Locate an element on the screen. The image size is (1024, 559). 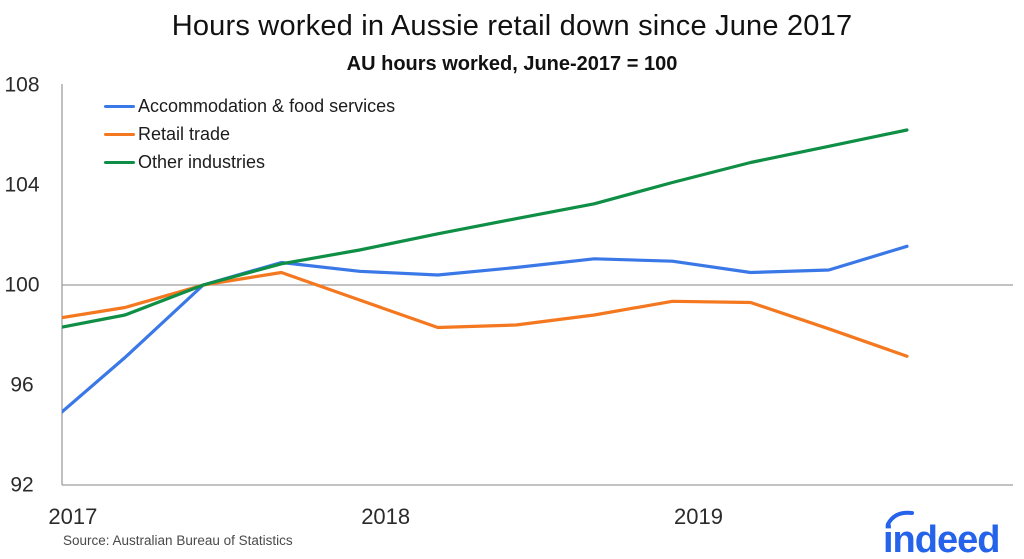
y-tick-label: 100 is located at coordinates (21, 285).